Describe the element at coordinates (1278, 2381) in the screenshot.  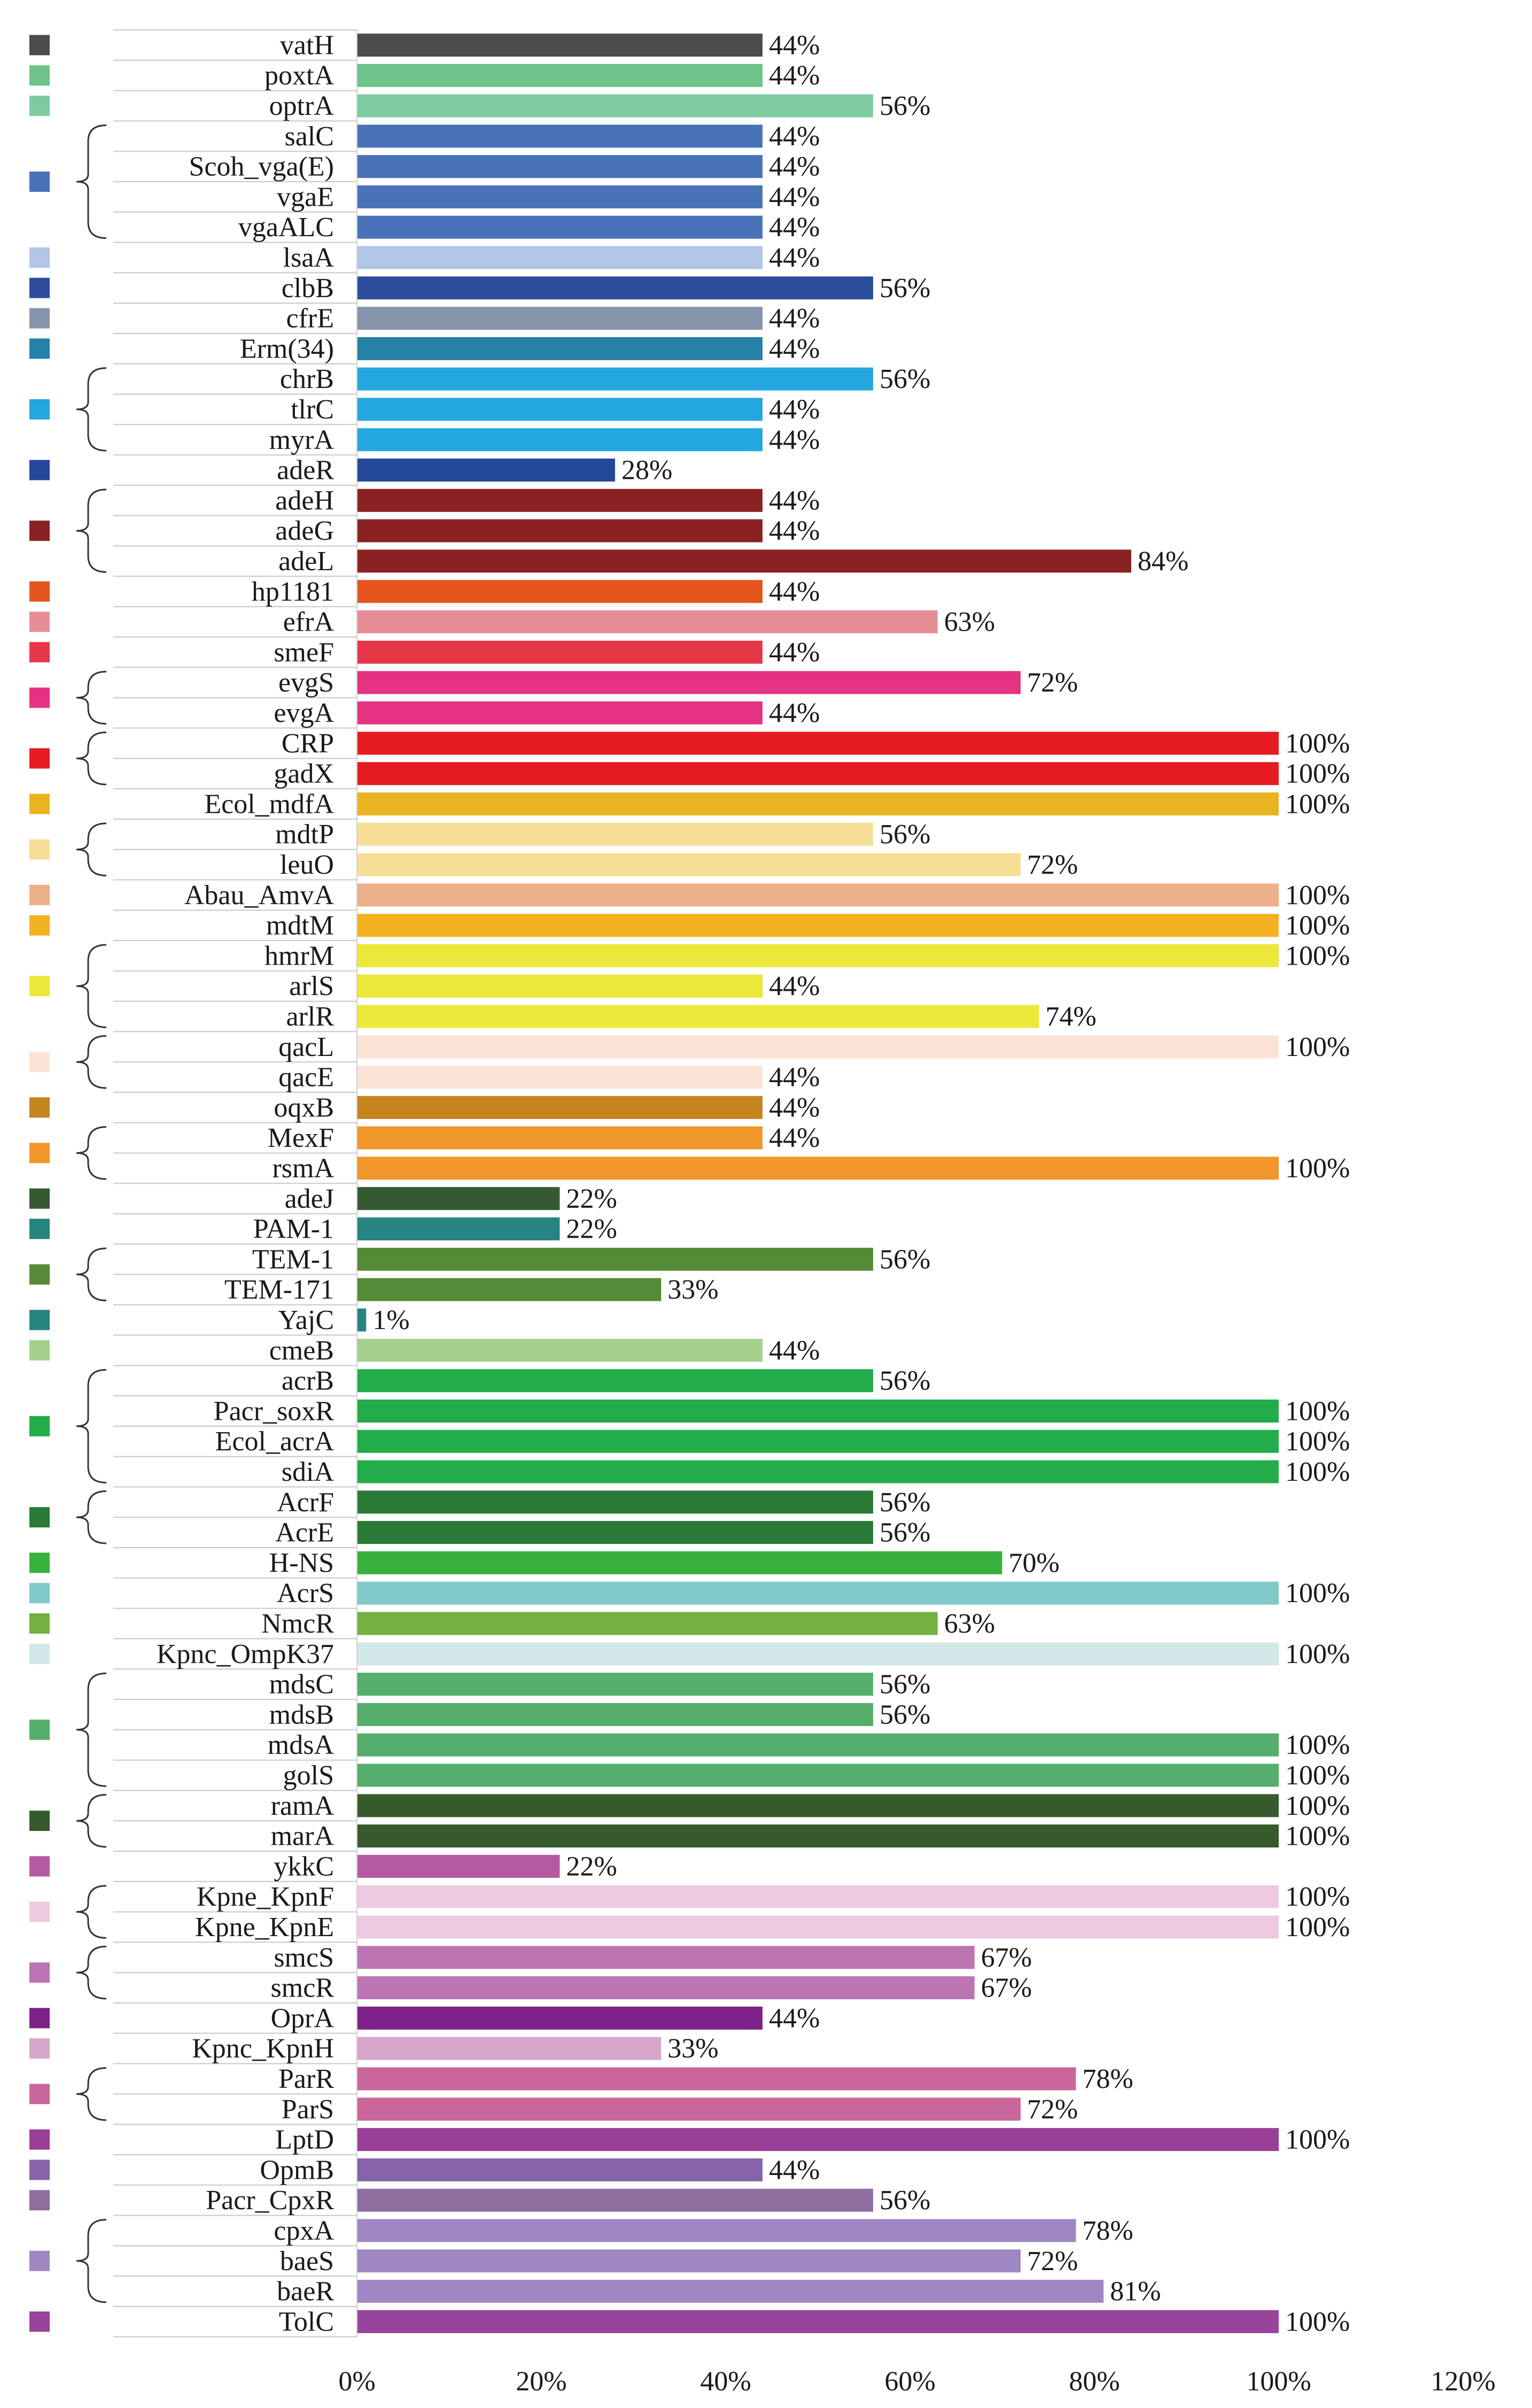
I see `x-tick-label: 100%` at that location.